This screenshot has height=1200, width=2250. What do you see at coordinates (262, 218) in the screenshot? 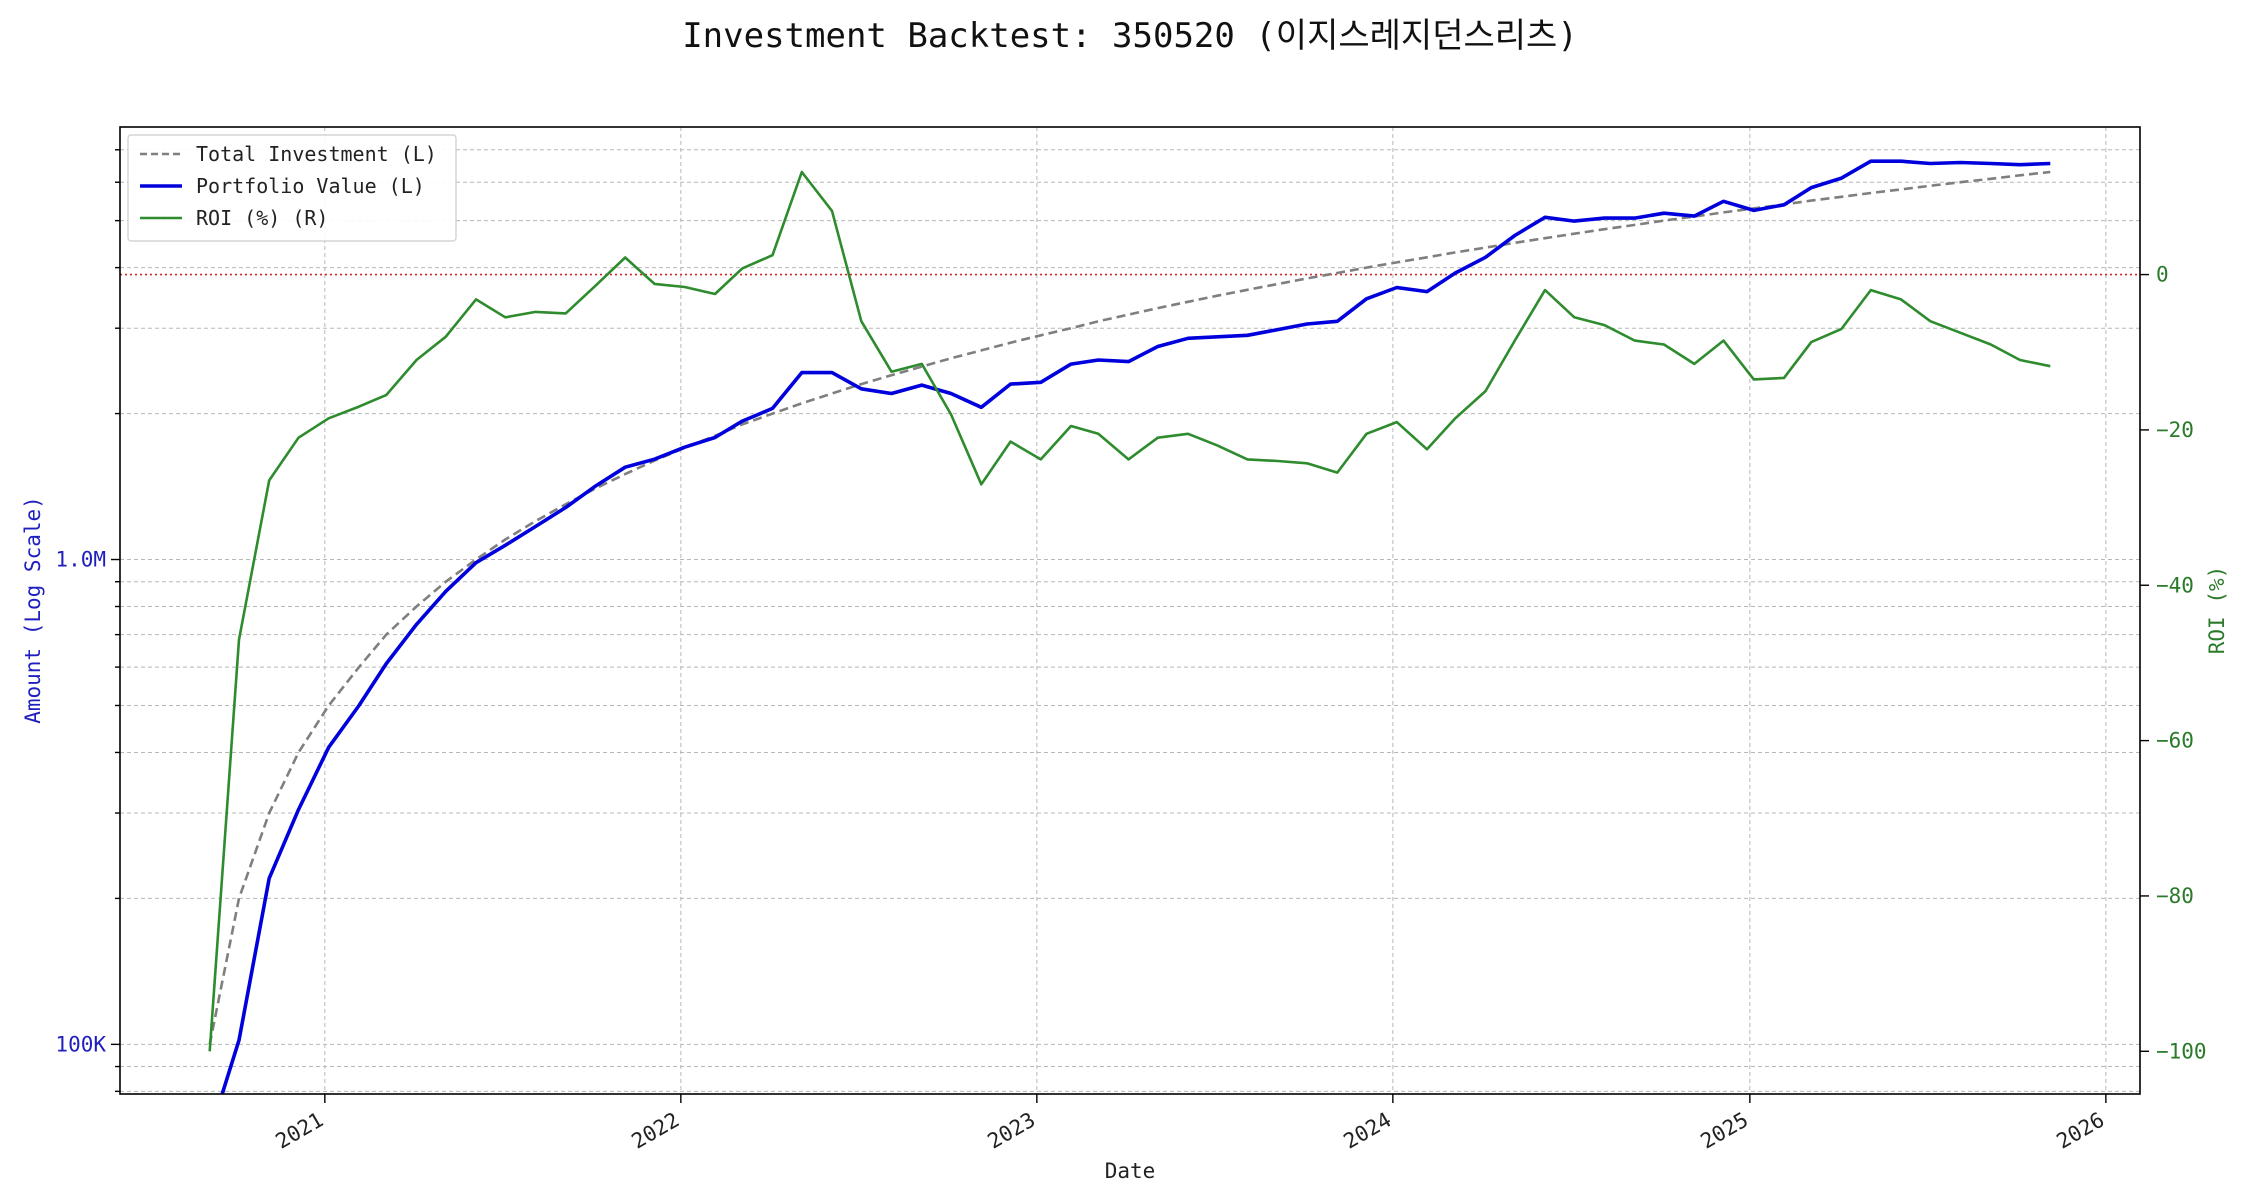
I see `legend-label-roi: ROI (%) (R)` at bounding box center [262, 218].